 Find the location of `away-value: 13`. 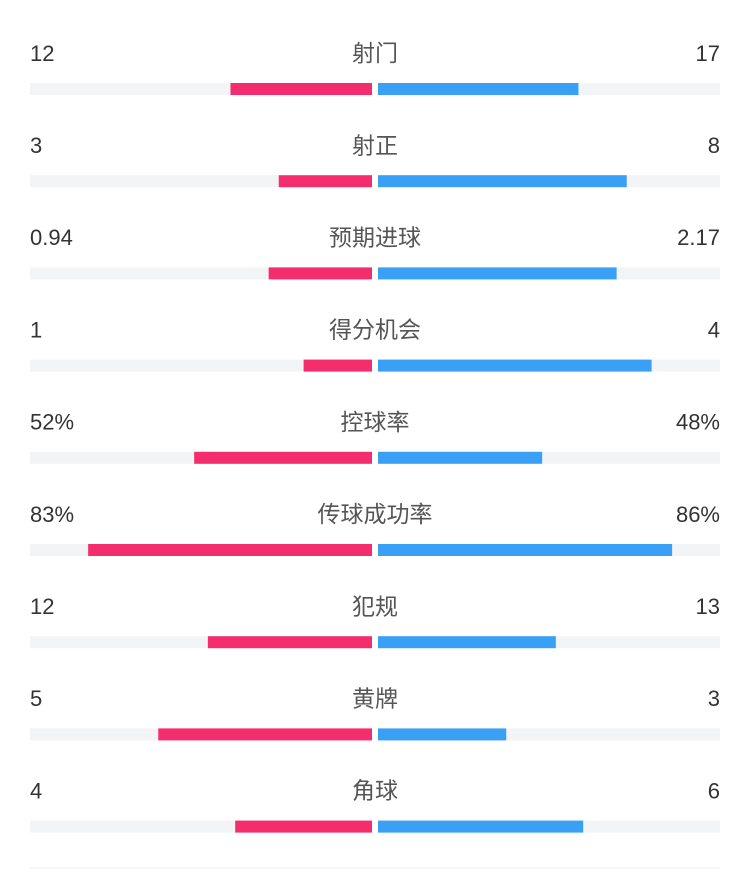

away-value: 13 is located at coordinates (708, 606).